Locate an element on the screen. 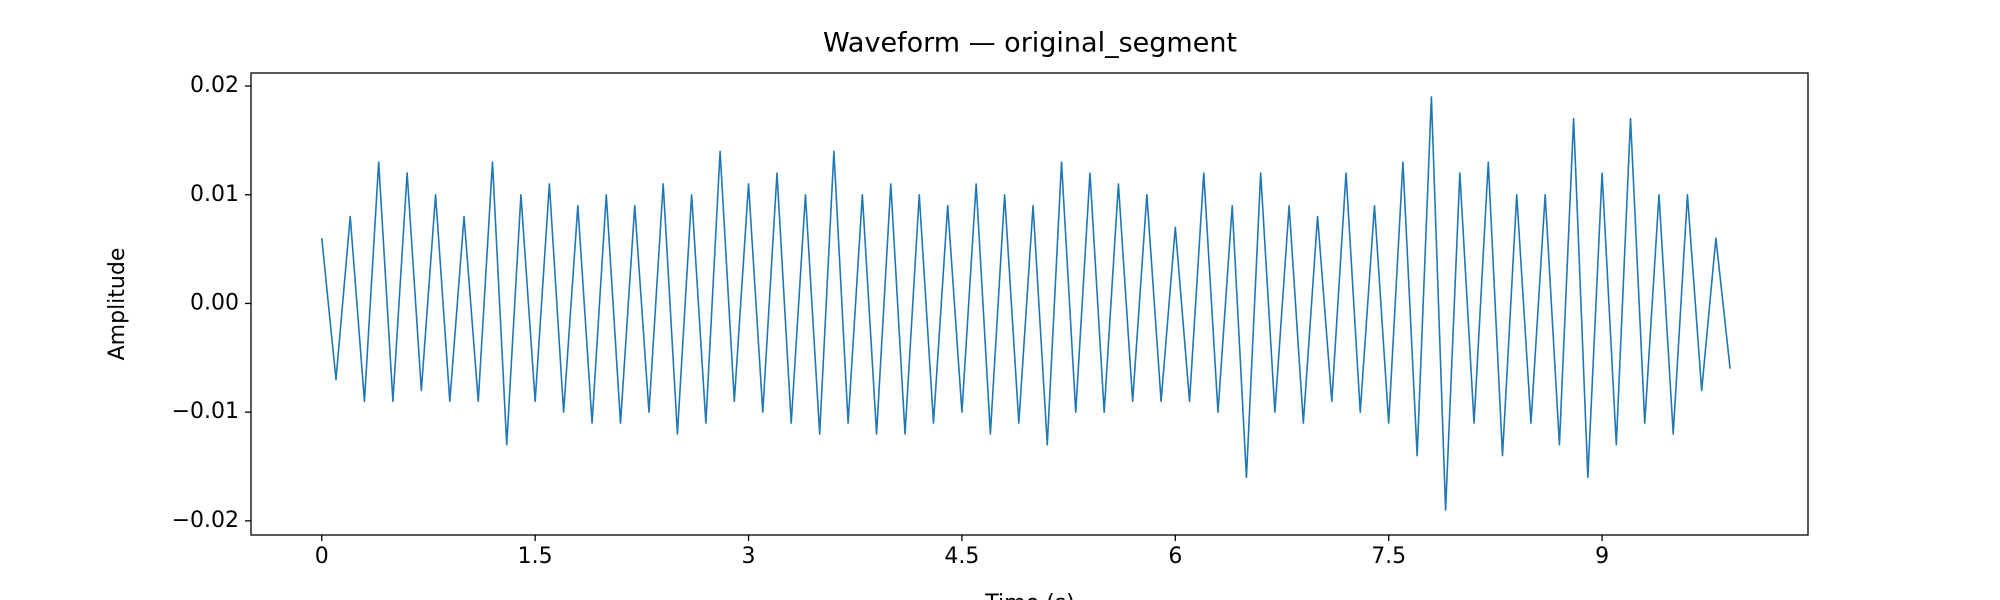 The height and width of the screenshot is (600, 2000). y-axis-label: Amplitude is located at coordinates (117, 304).